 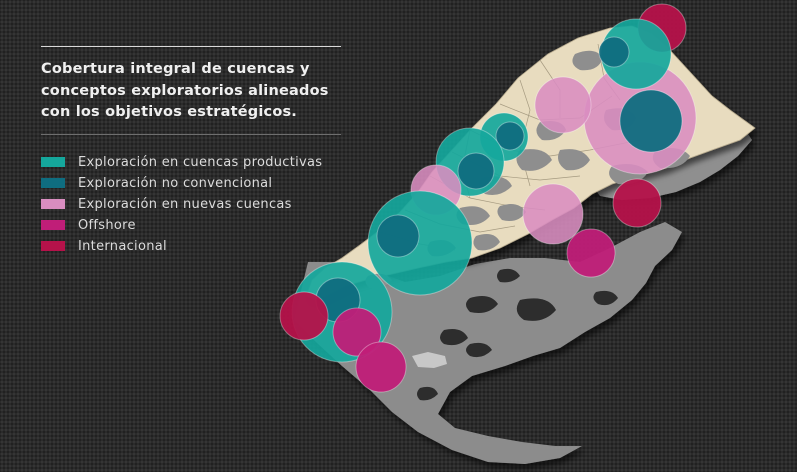 I want to click on legend-item: Exploración en cuencas productivas, so click(x=191, y=162).